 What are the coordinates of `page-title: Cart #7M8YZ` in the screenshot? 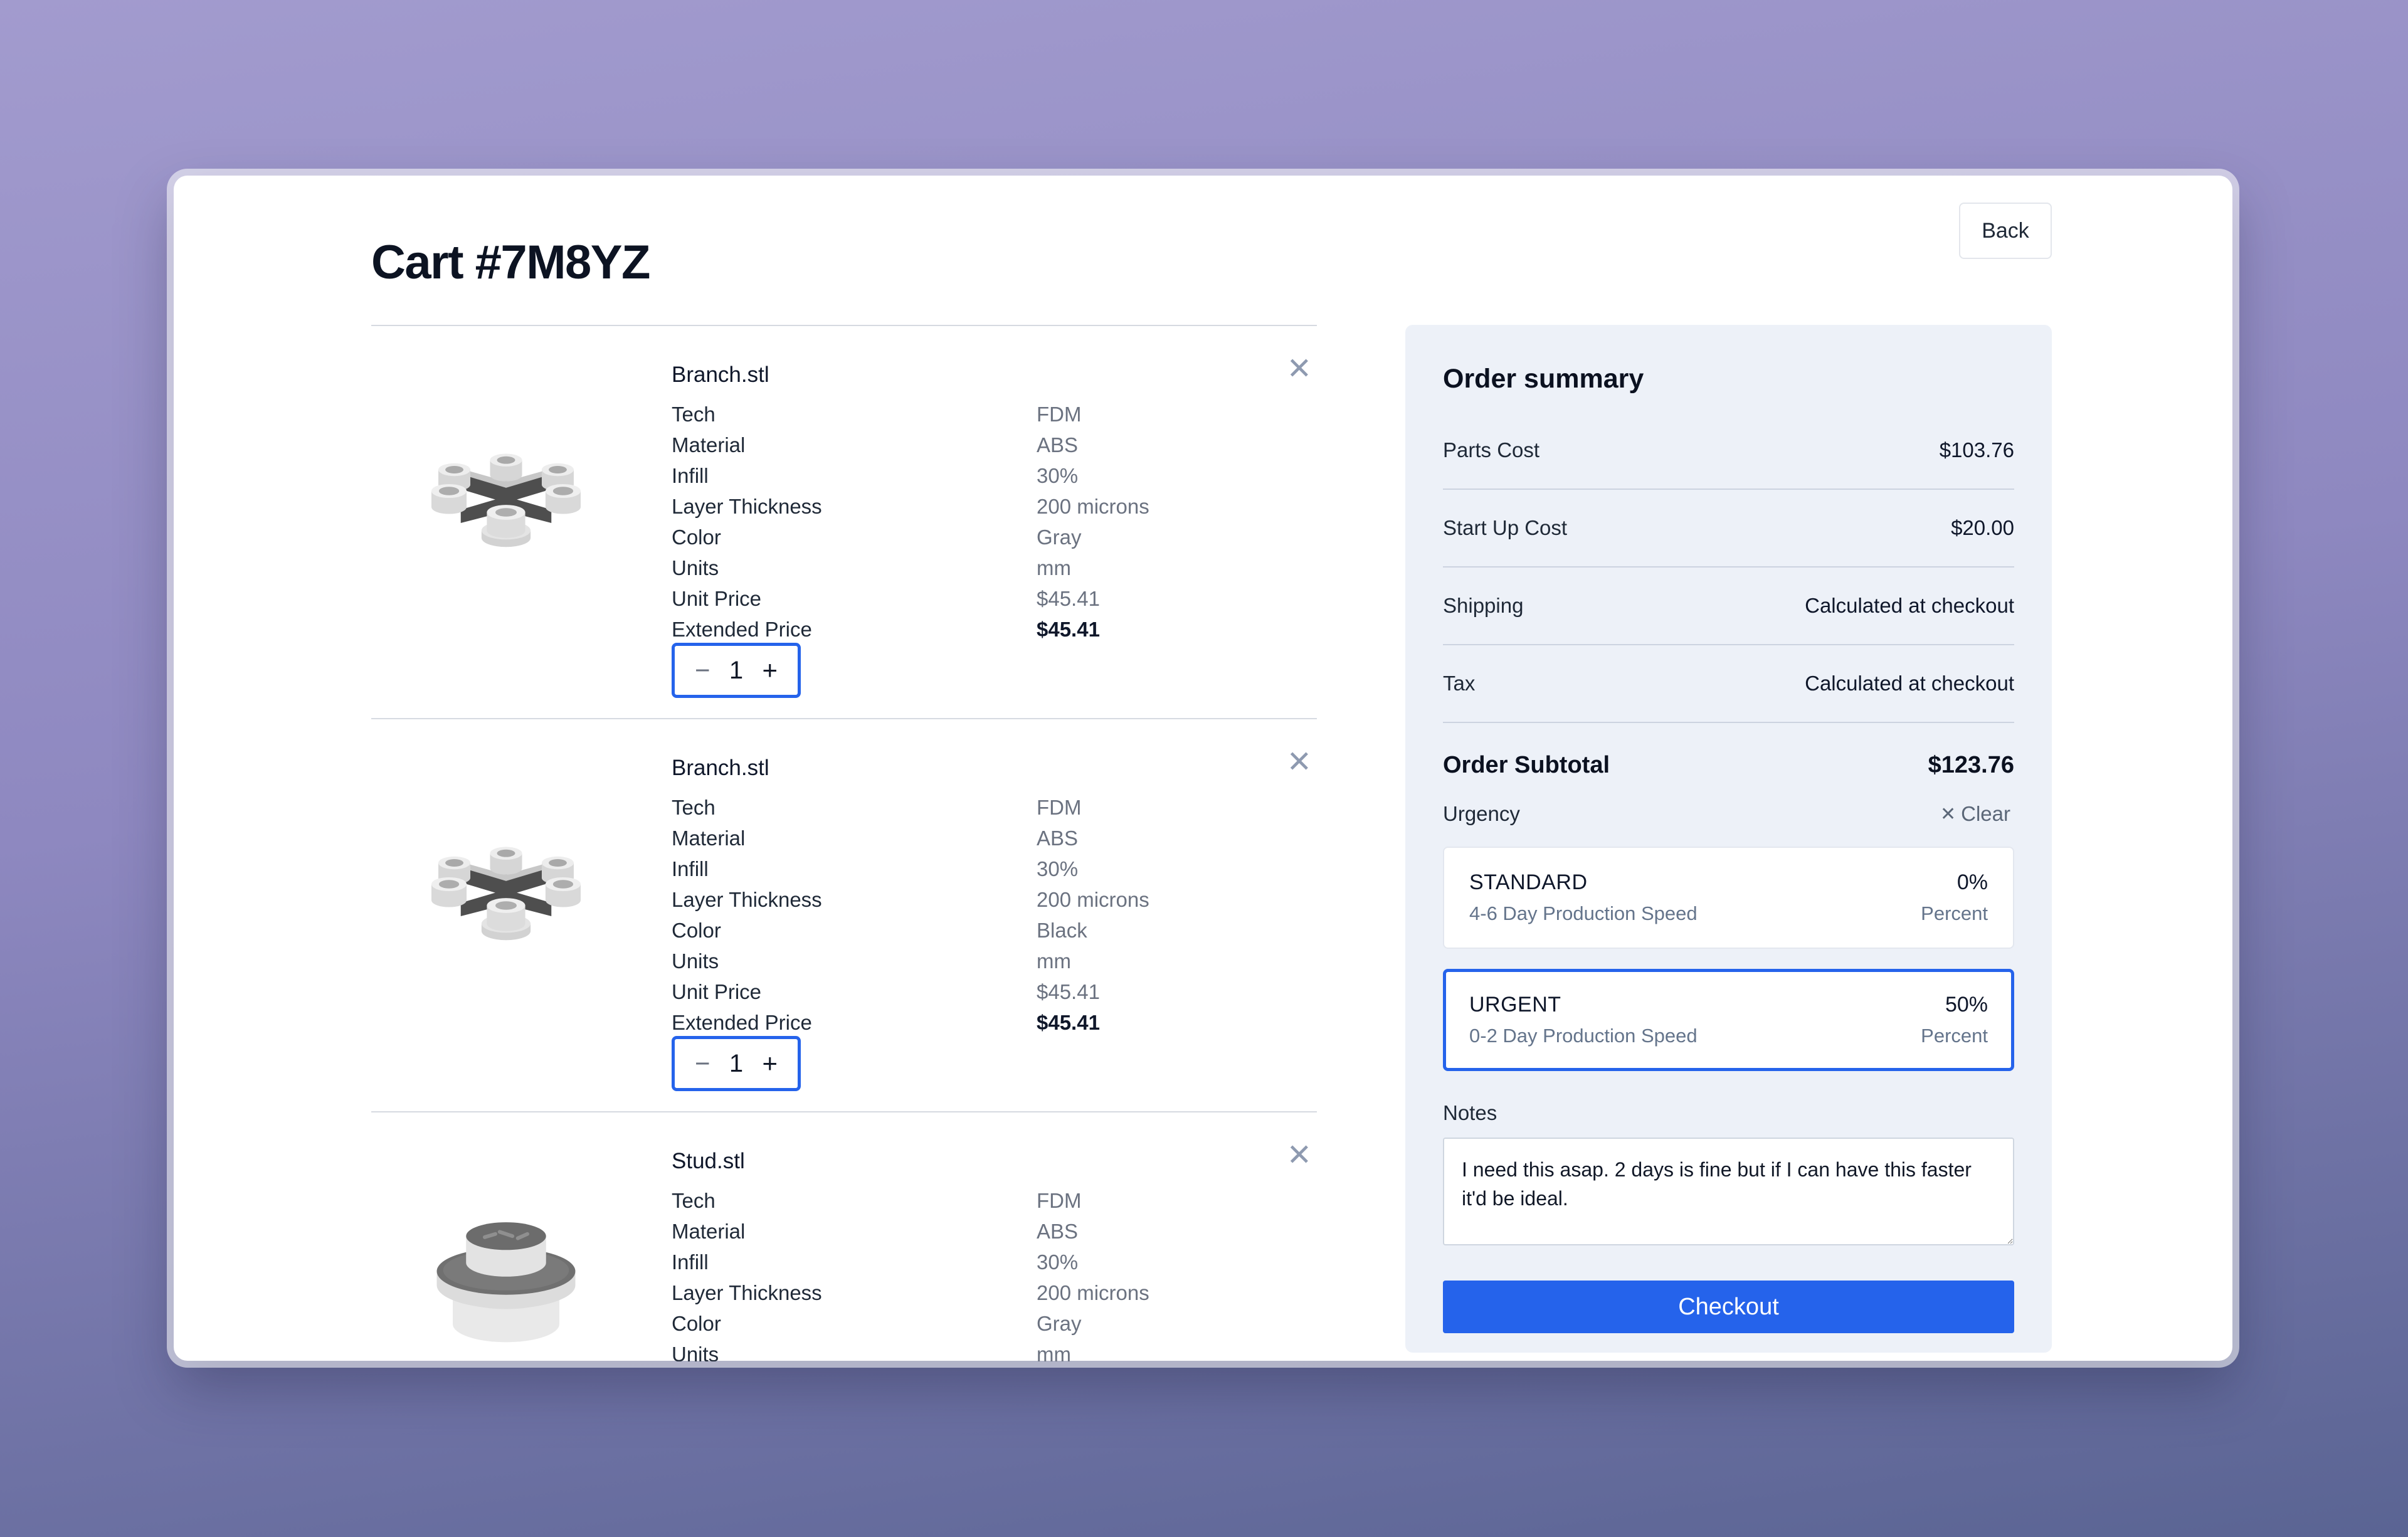 It's located at (510, 262).